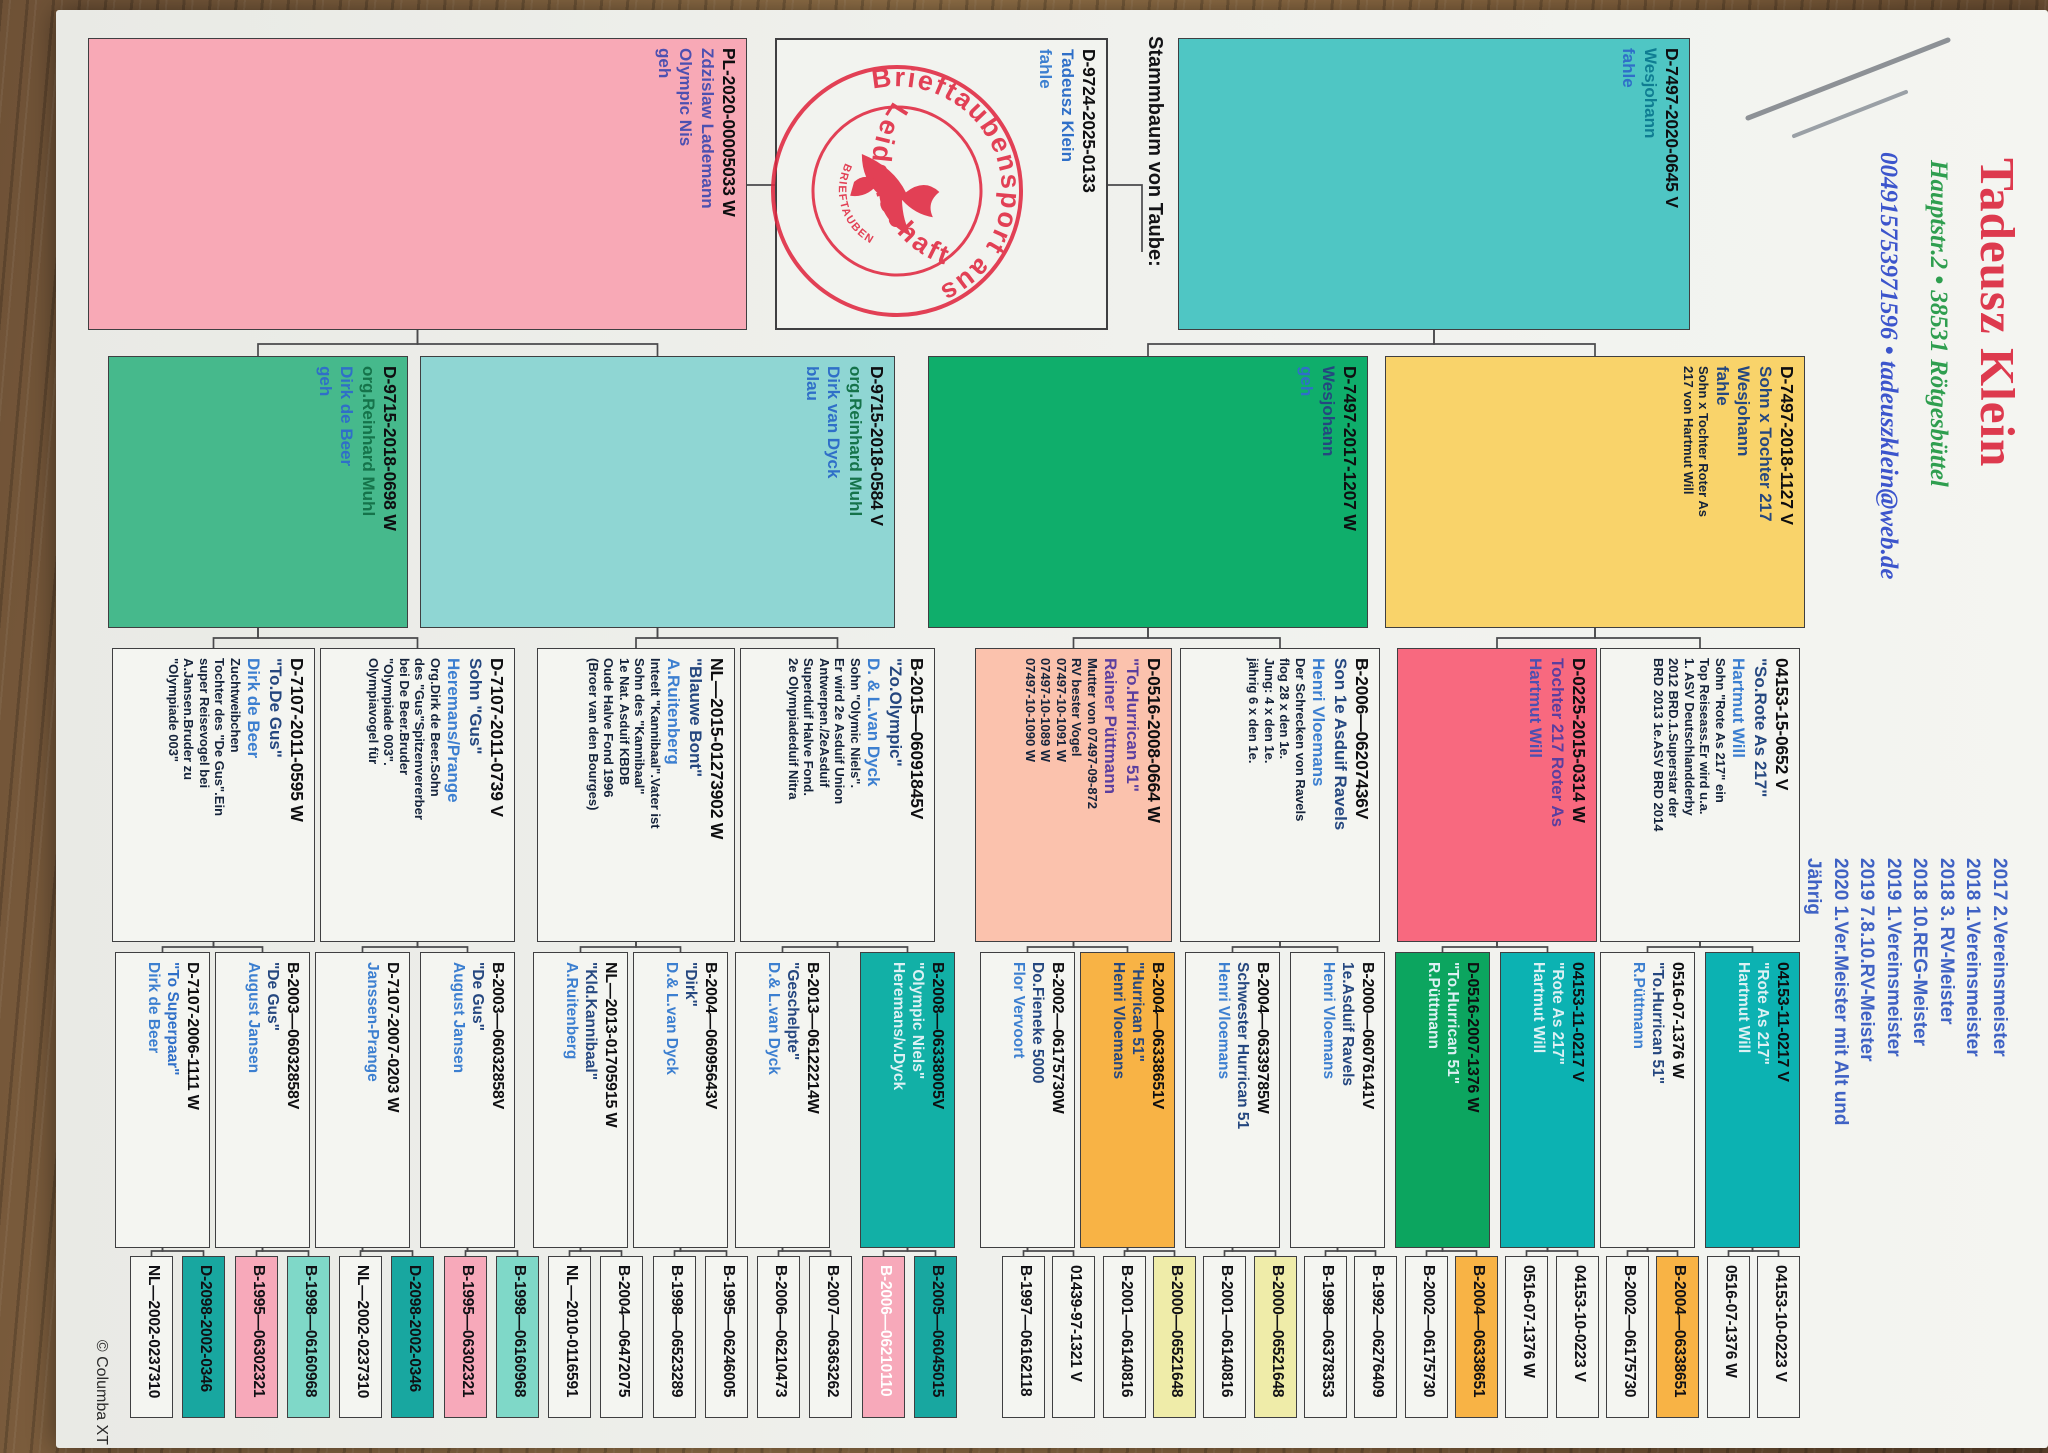 The width and height of the screenshot is (2048, 1453). What do you see at coordinates (793, 1011) in the screenshot?
I see `bird-name: "Geschelpte"` at bounding box center [793, 1011].